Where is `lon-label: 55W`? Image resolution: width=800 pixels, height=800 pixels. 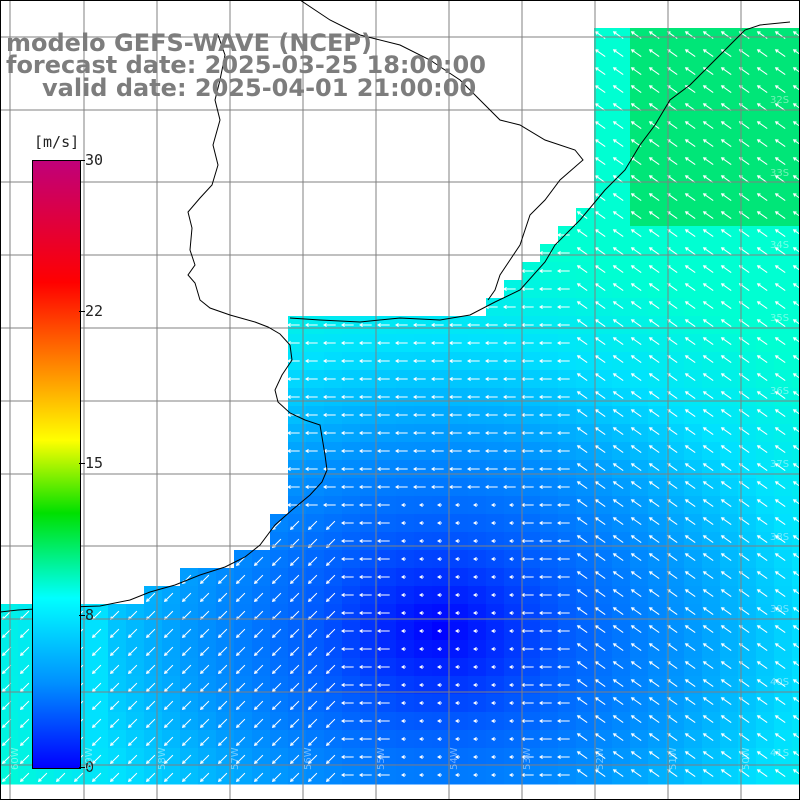 lon-label: 55W is located at coordinates (381, 758).